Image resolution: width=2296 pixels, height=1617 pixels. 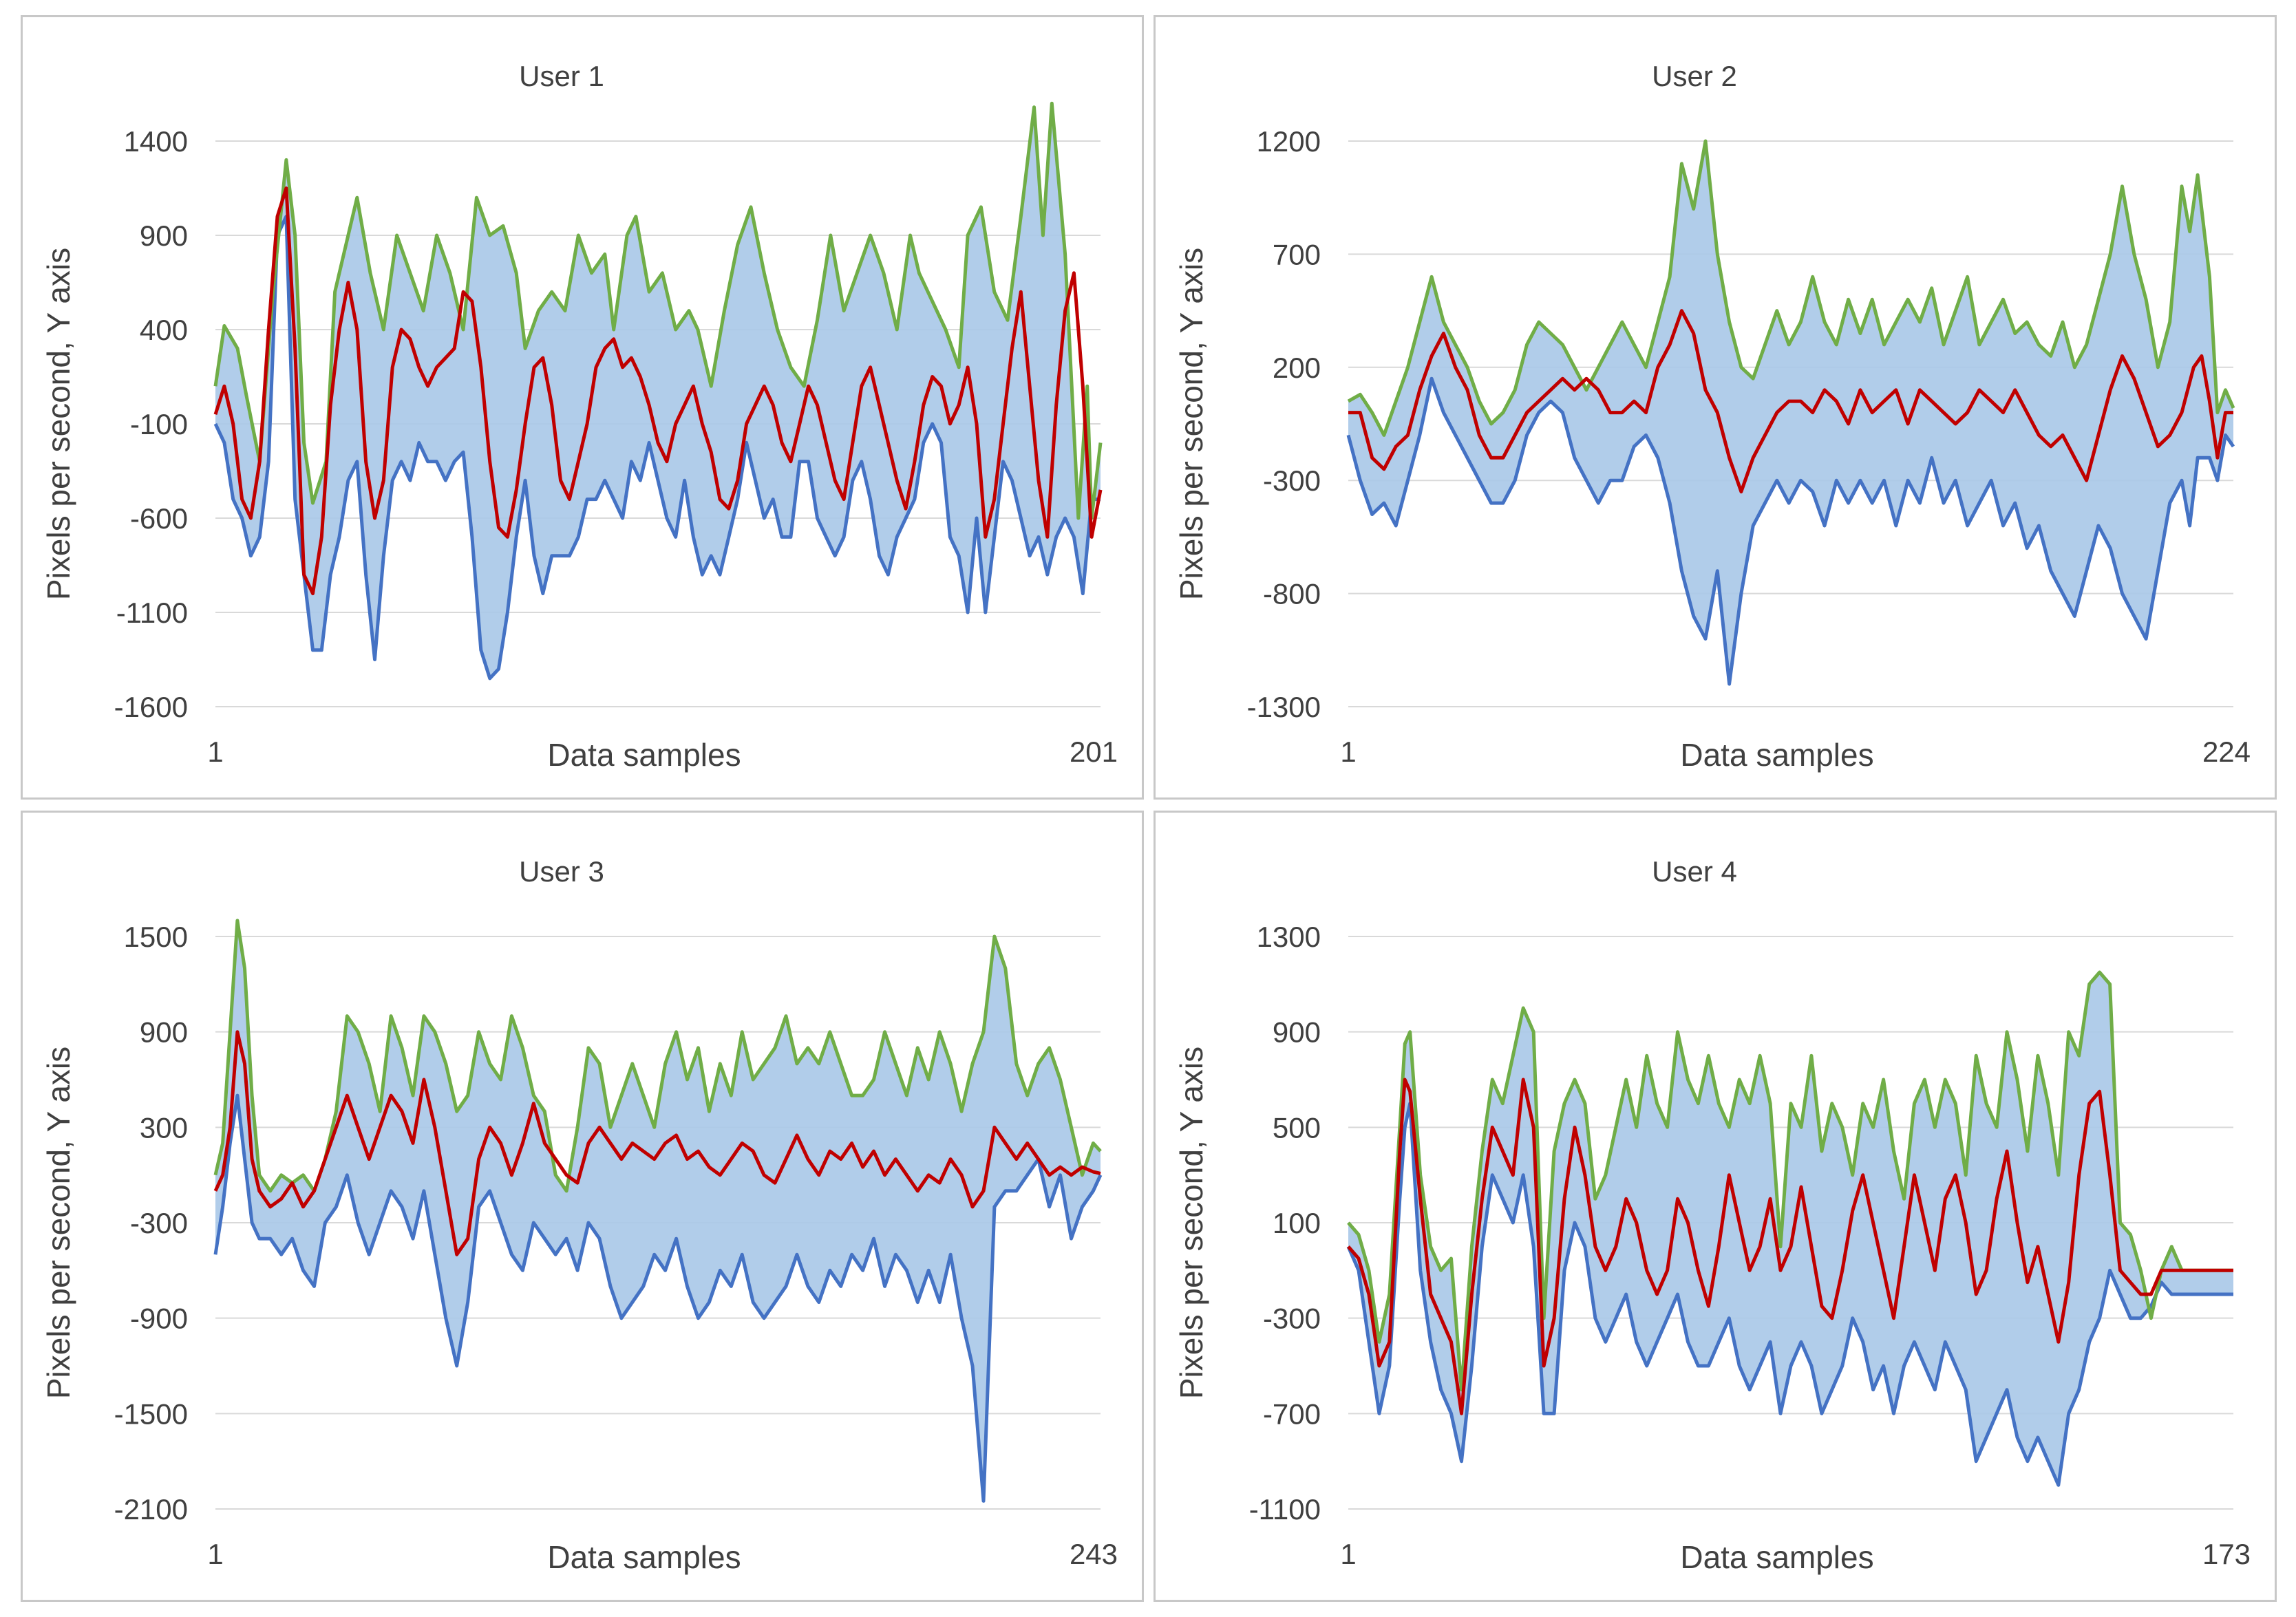 I want to click on y-tick-label: -2100, so click(x=151, y=1509).